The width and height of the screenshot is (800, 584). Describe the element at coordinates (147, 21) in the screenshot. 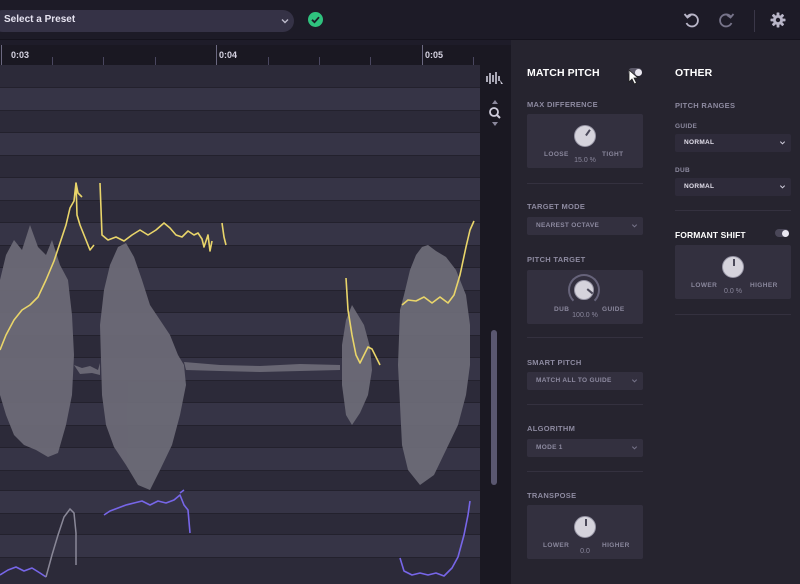

I see `preset-dropdown: Select a Preset` at that location.